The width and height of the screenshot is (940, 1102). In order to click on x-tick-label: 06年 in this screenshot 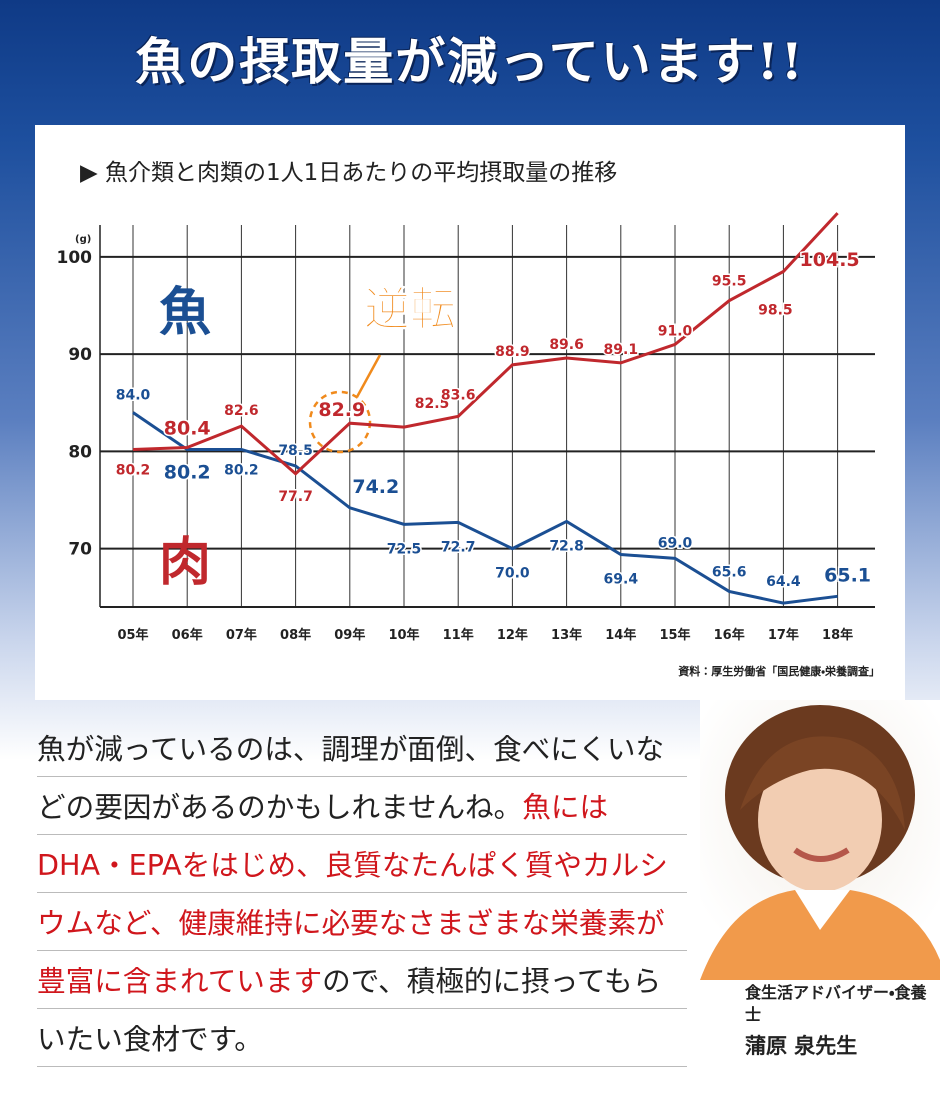, I will do `click(187, 635)`.